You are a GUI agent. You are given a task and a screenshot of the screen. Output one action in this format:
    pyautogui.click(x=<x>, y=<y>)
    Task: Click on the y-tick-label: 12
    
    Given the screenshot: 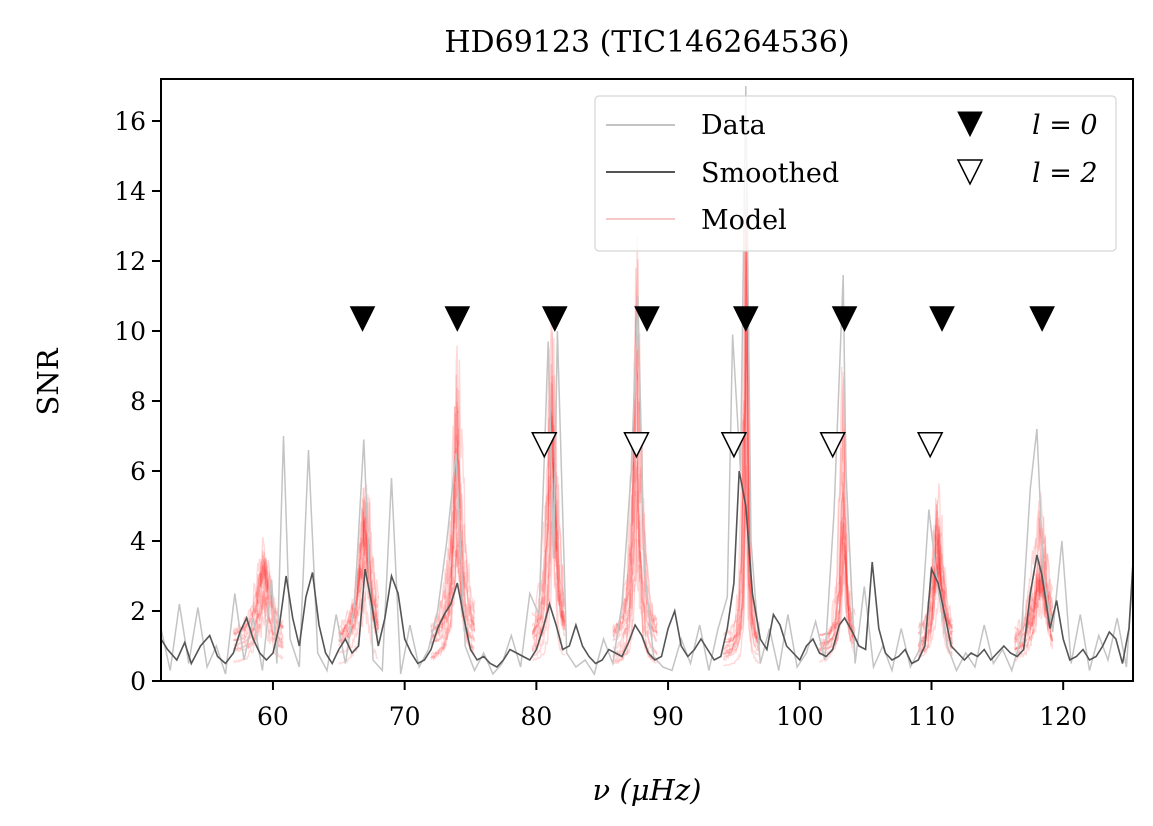 What is the action you would take?
    pyautogui.click(x=130, y=261)
    